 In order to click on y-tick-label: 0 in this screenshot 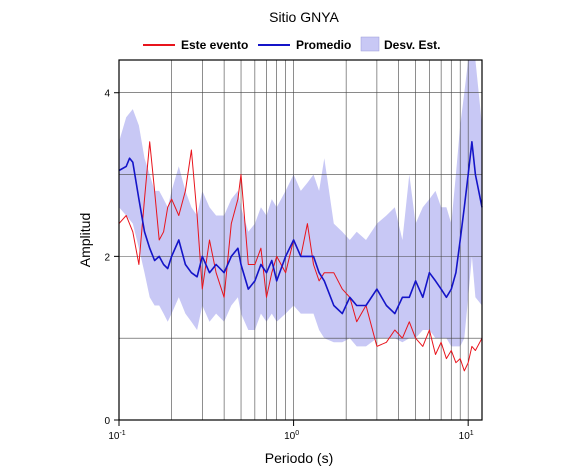, I will do `click(107, 421)`.